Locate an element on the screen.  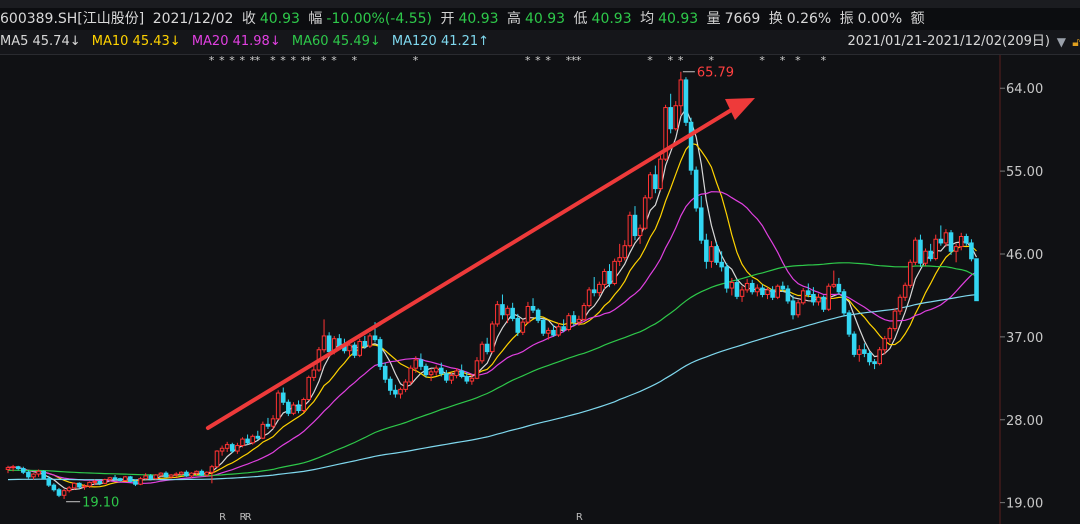
y-tick-label: 46.00 is located at coordinates (1024, 255).